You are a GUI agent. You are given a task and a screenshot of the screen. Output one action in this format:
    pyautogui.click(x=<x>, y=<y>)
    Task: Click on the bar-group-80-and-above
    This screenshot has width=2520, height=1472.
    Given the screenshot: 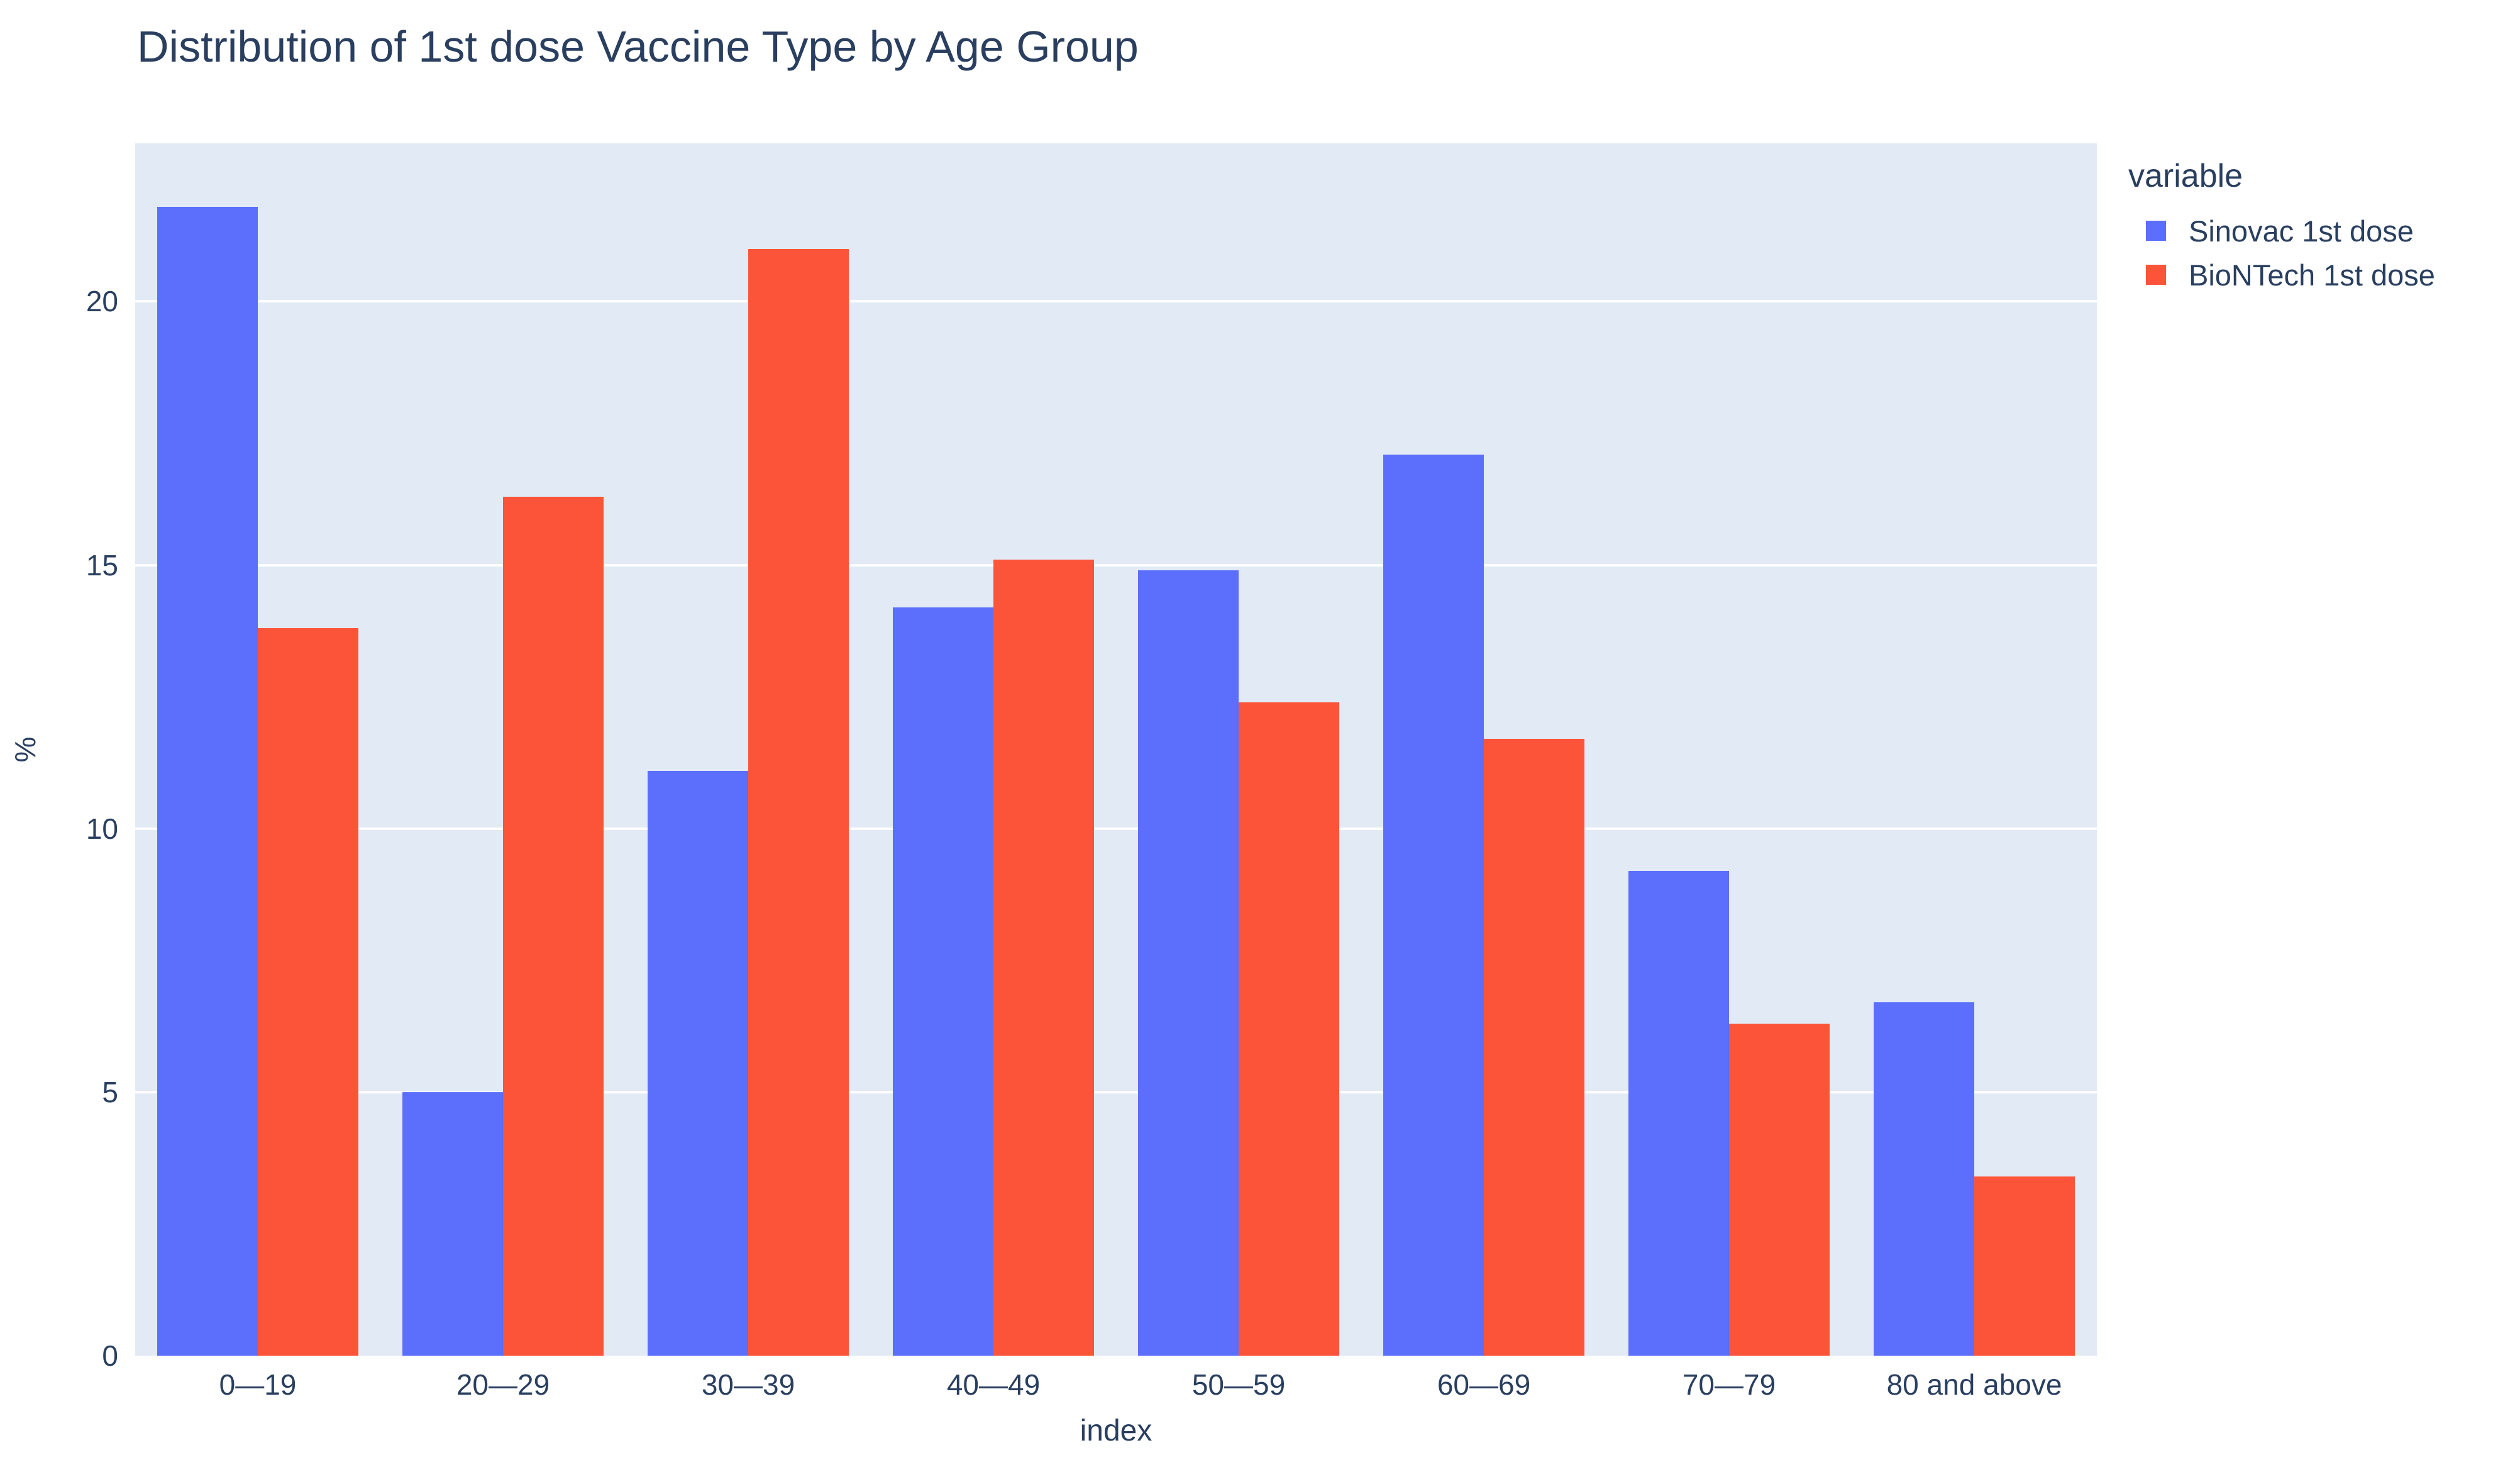 What is the action you would take?
    pyautogui.click(x=1974, y=749)
    